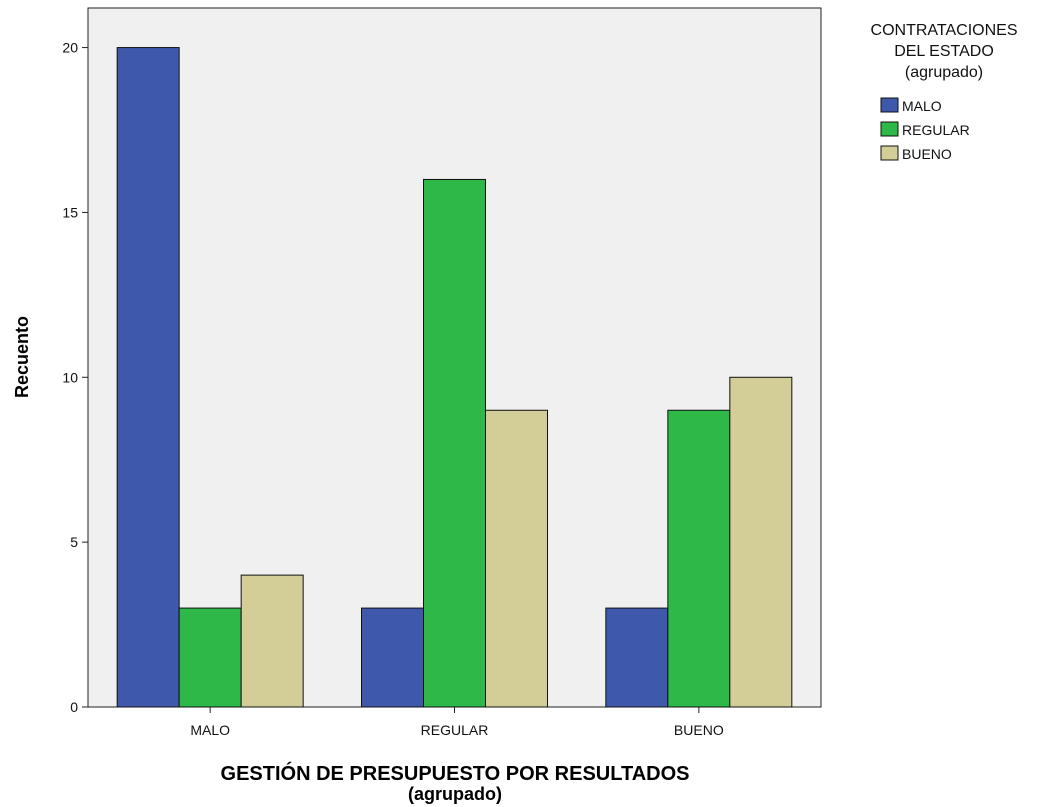  What do you see at coordinates (392, 657) in the screenshot?
I see `bar-regular-malo` at bounding box center [392, 657].